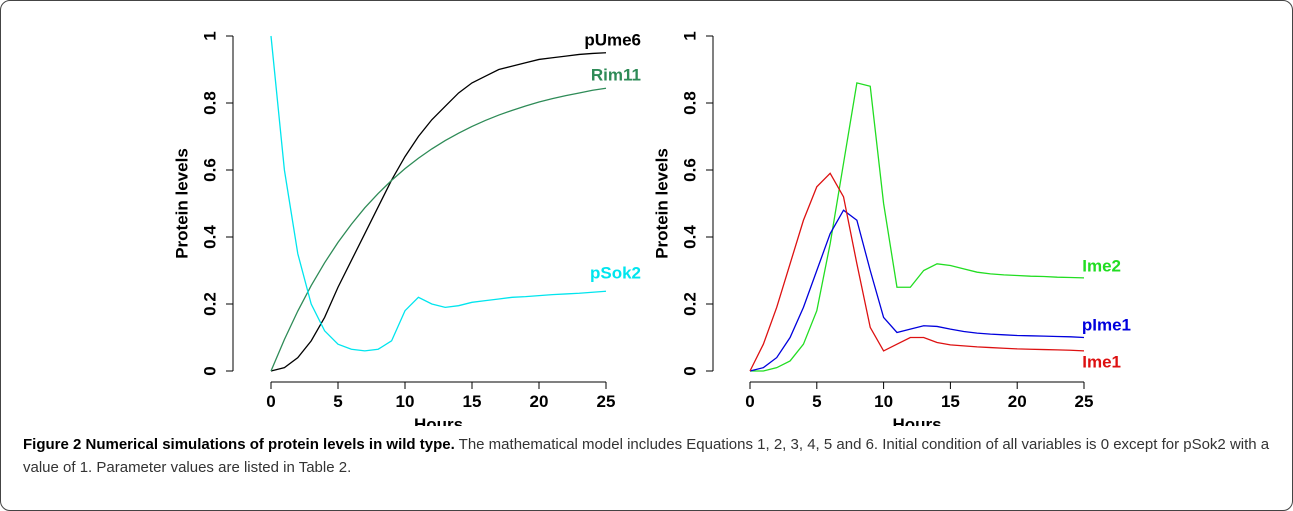 The height and width of the screenshot is (511, 1293). I want to click on series-label: Ime1, so click(1101, 361).